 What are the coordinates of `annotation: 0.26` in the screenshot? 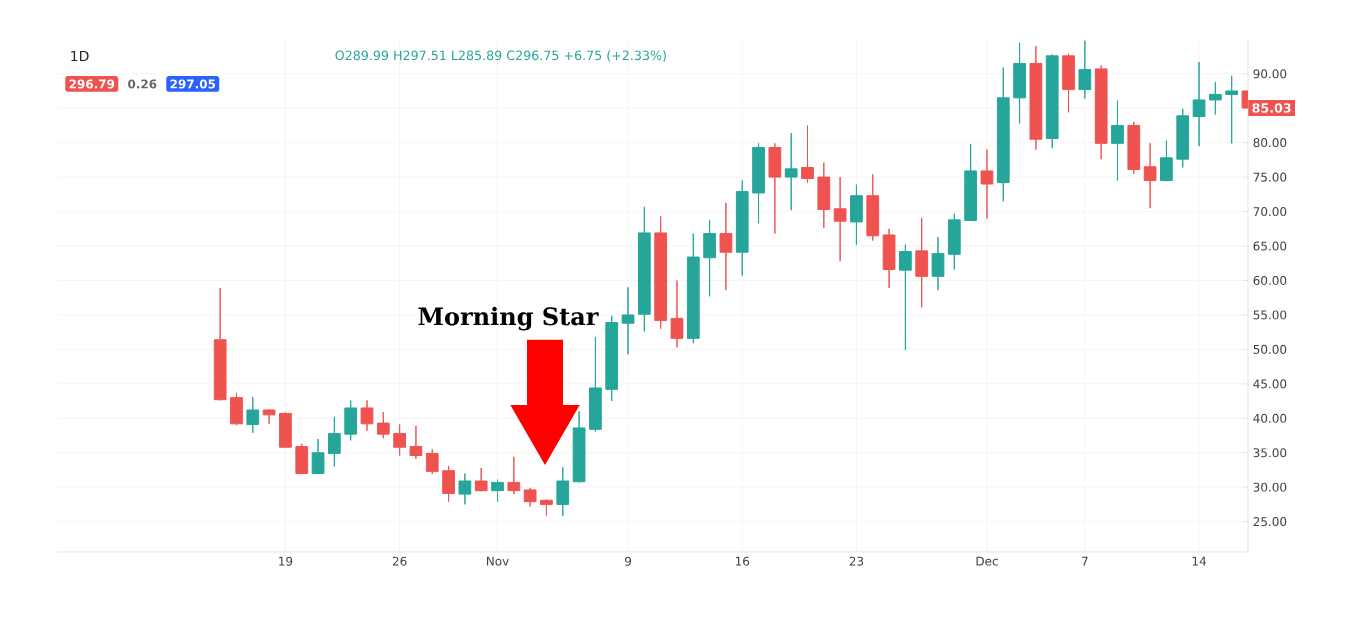 It's located at (142, 84).